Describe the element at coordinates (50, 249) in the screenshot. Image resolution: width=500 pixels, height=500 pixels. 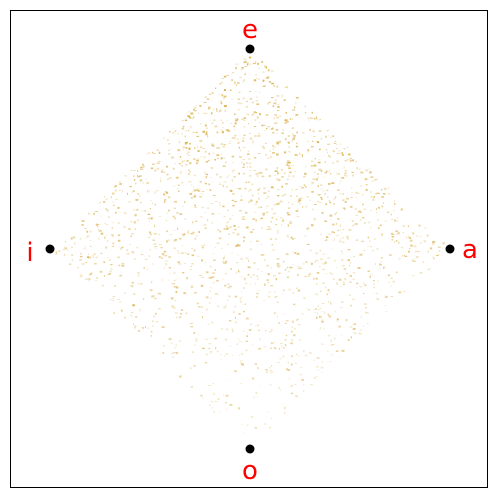
I see `vertex-marker-i` at that location.